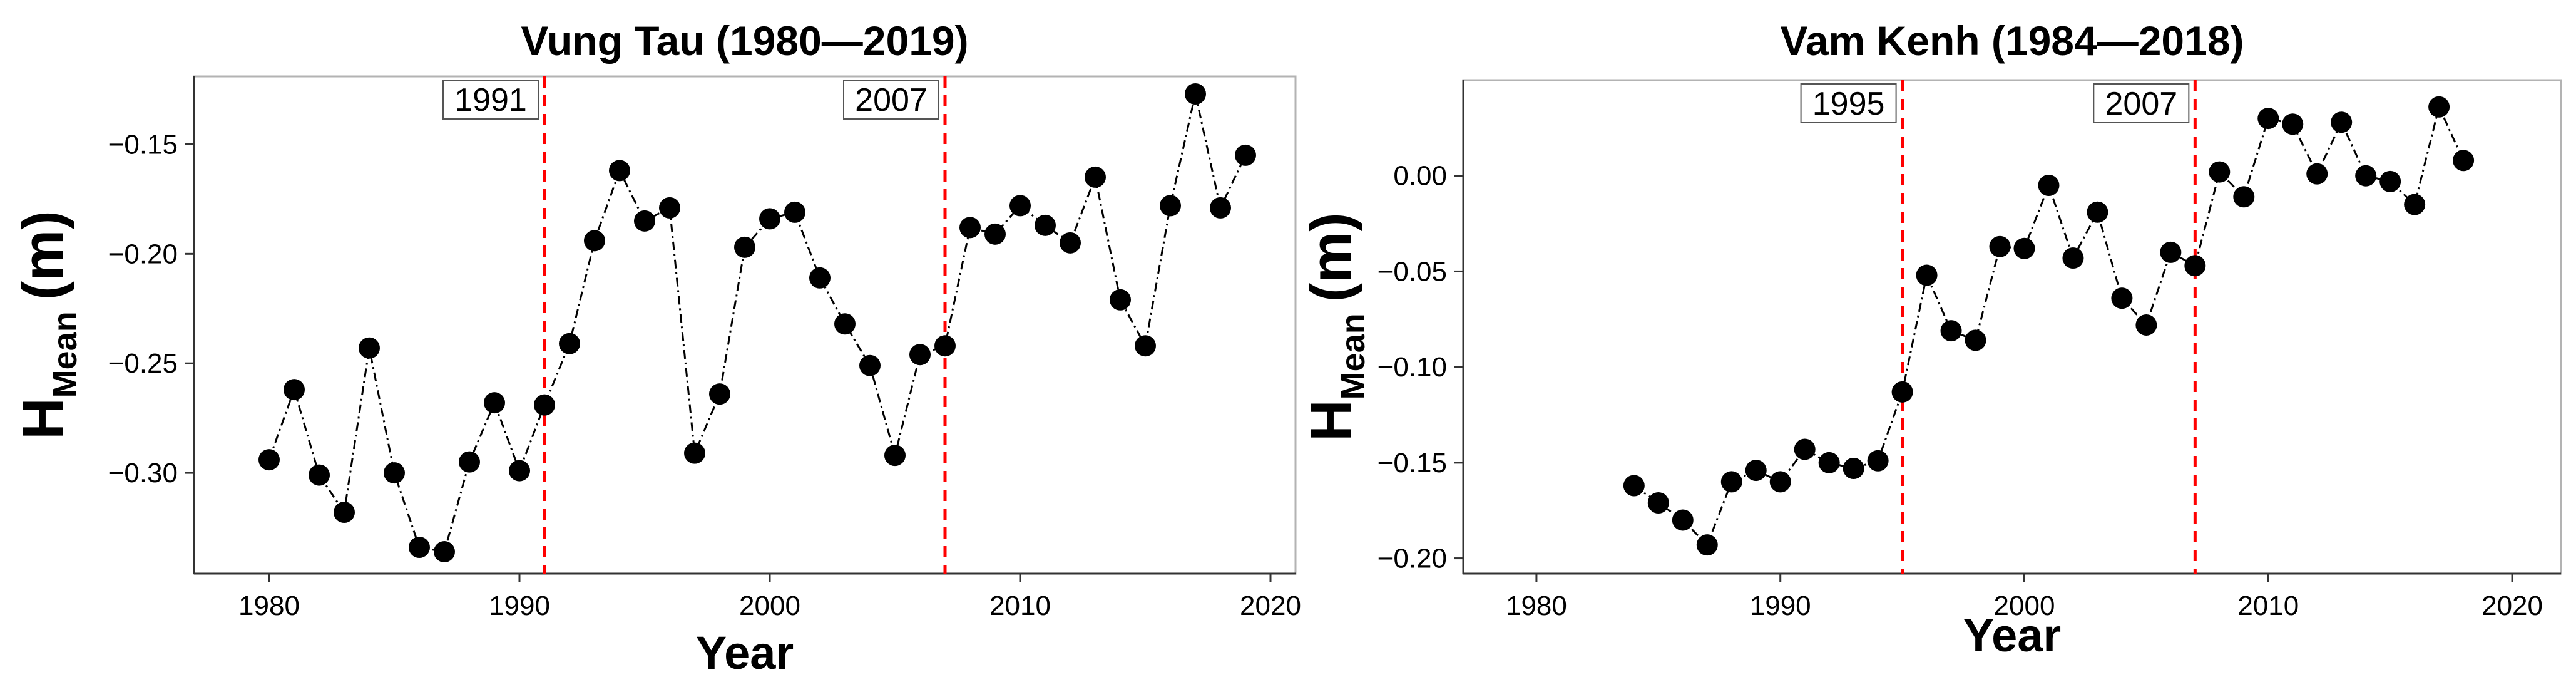 Image resolution: width=2576 pixels, height=692 pixels. Describe the element at coordinates (1412, 271) in the screenshot. I see `y-tick-label: −0.05` at that location.